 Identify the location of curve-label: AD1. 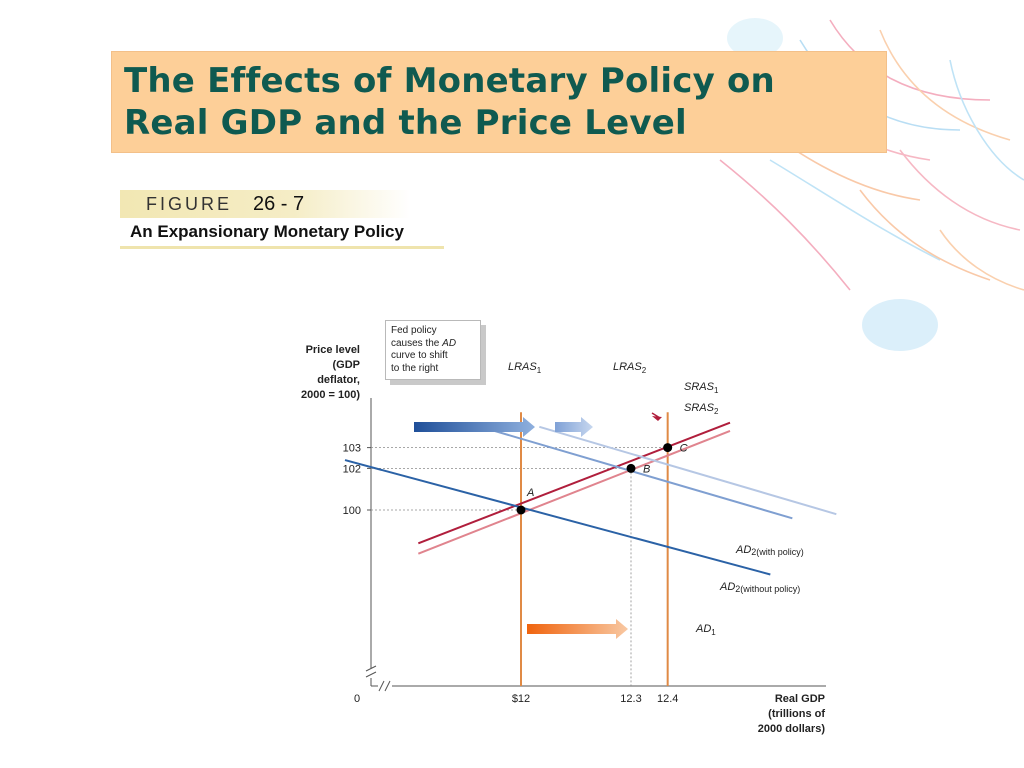
(705, 630).